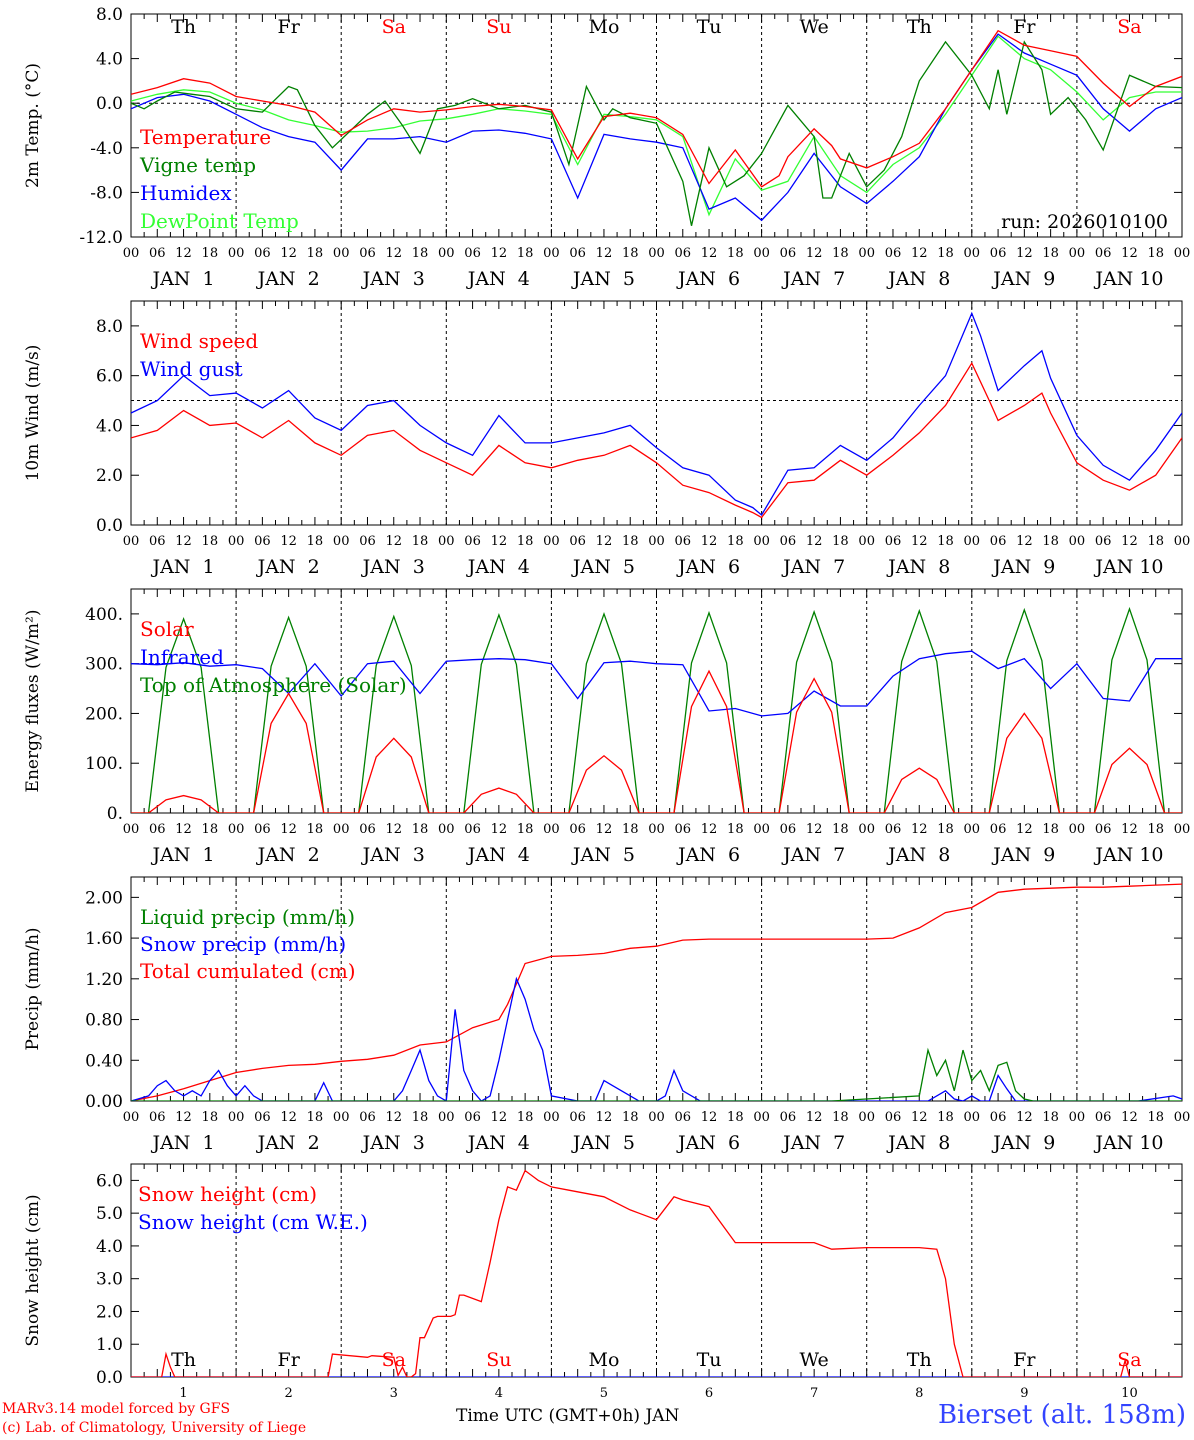  I want to click on model-credit: MARv3.14 model forced by GFS, so click(116, 1409).